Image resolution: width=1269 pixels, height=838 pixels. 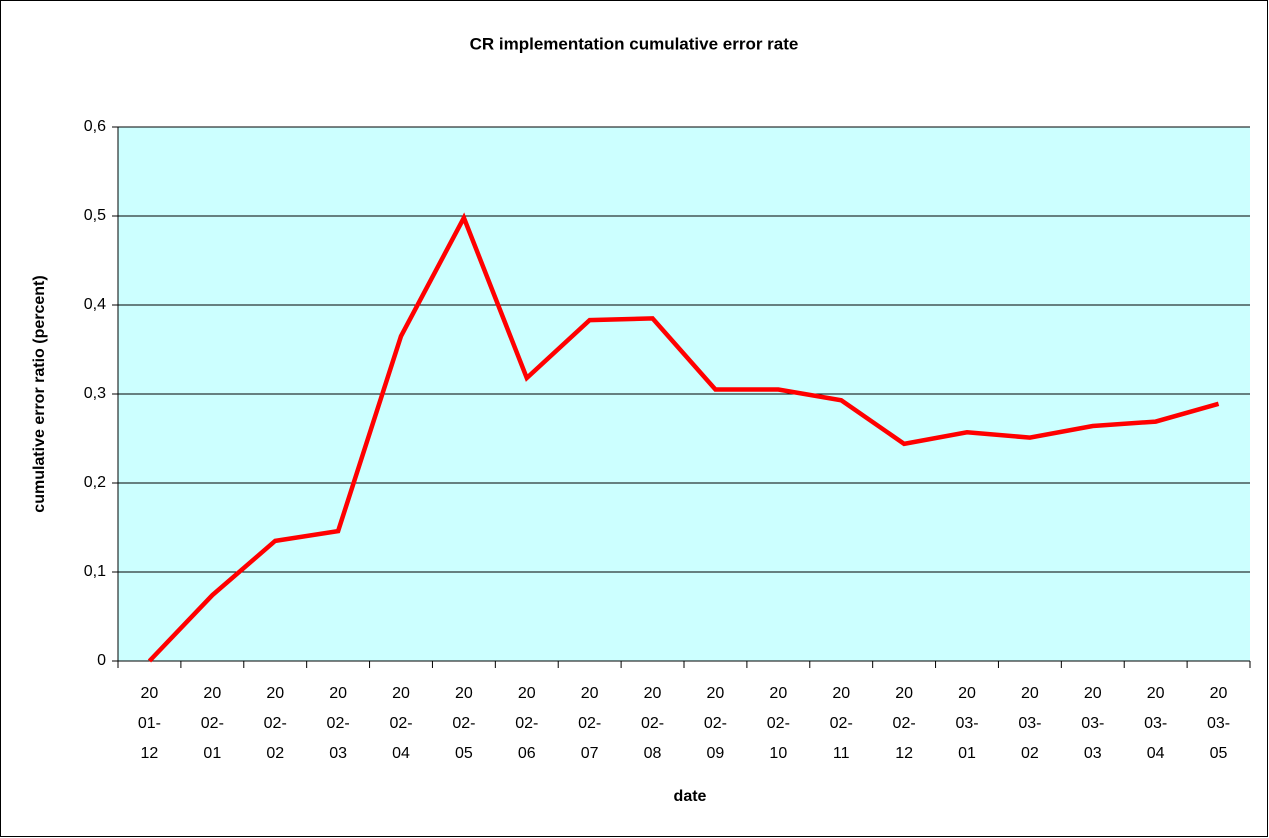 What do you see at coordinates (904, 723) in the screenshot?
I see `x-tick-label: 20 02-12` at bounding box center [904, 723].